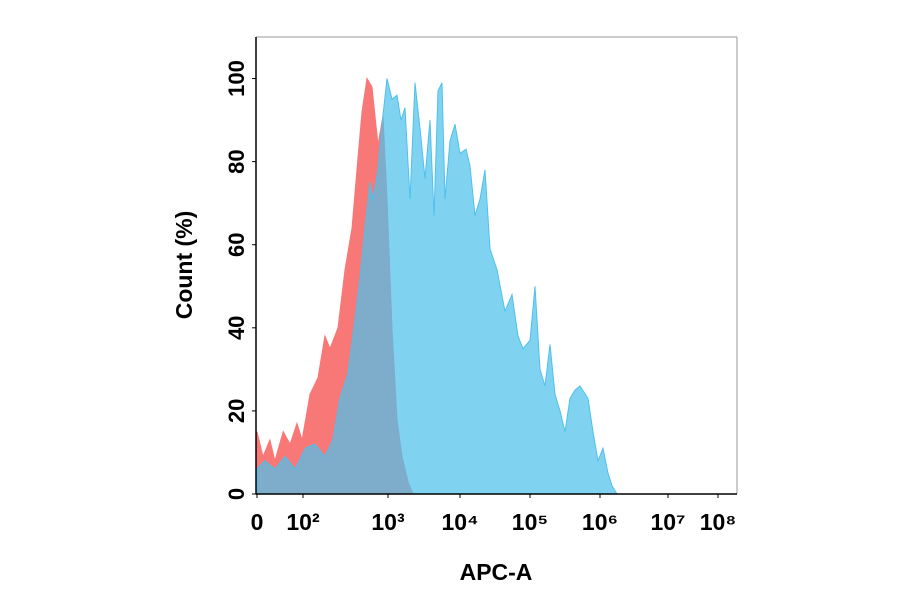 The image size is (900, 599). I want to click on x-tick-label: 10⁴, so click(460, 522).